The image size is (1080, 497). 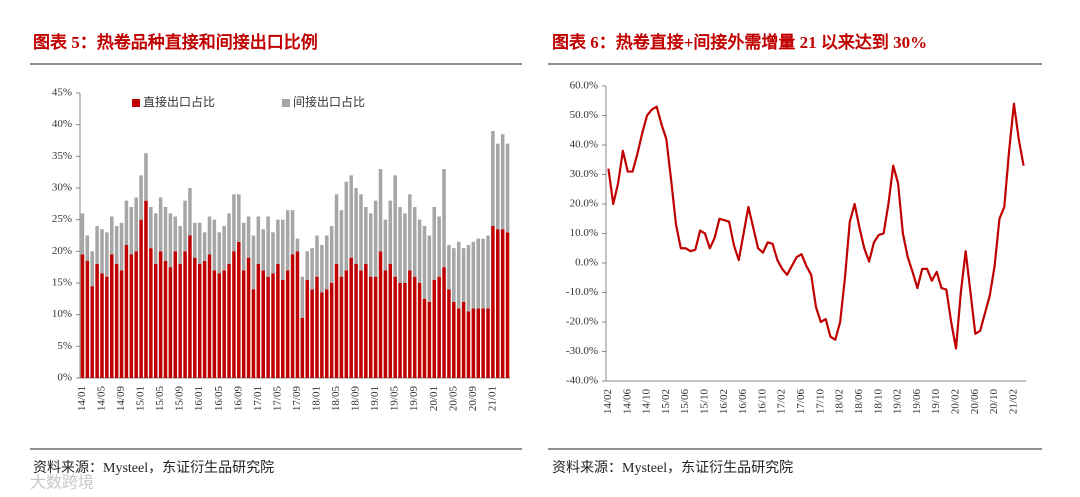 I want to click on y-tick-label: 50.0%, so click(x=584, y=115).